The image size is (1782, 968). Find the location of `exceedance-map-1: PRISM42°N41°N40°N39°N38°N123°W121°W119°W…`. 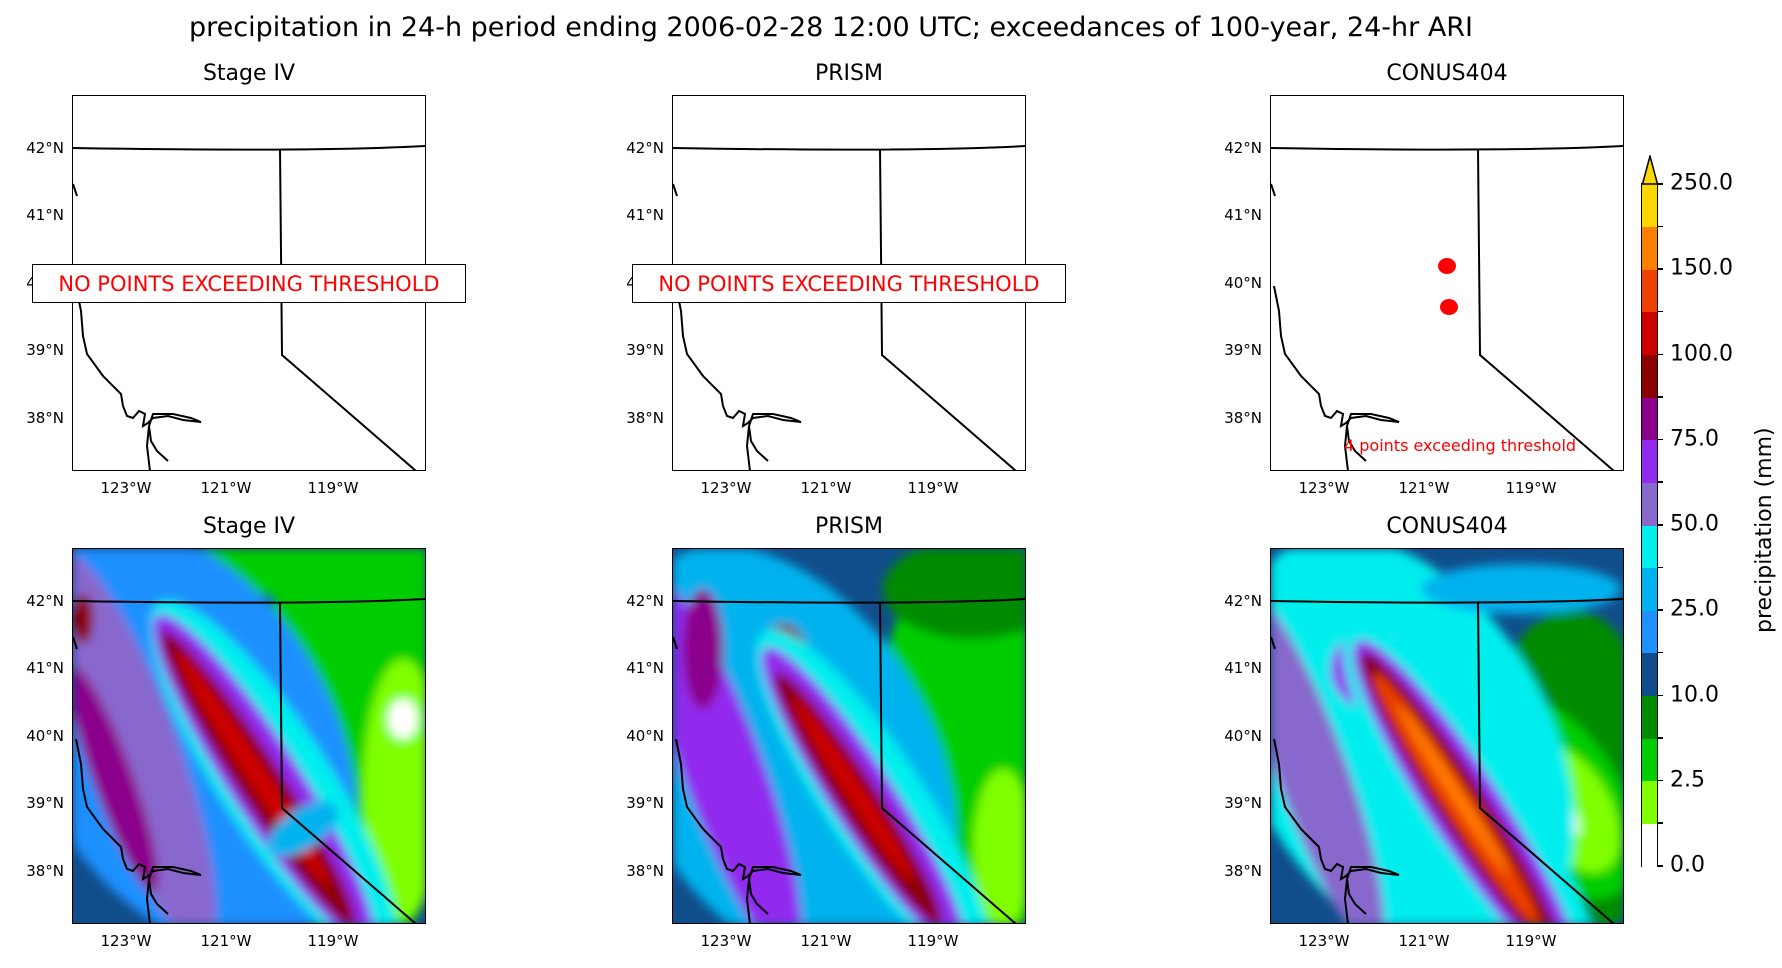

exceedance-map-1: PRISM42°N41°N40°N39°N38°N123°W121°W119°W… is located at coordinates (846, 279).